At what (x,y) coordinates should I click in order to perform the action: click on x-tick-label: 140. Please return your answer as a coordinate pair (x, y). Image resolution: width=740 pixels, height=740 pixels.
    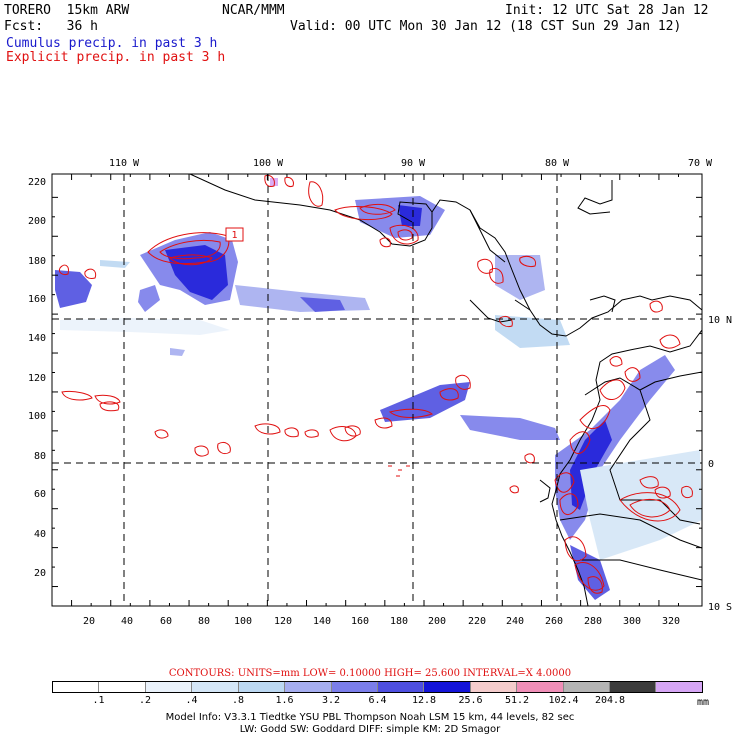
    Looking at the image, I should click on (322, 621).